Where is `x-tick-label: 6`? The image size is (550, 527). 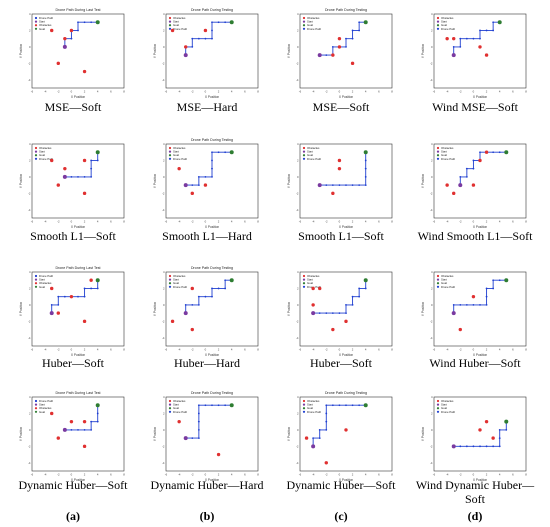 x-tick-label: 6 is located at coordinates (111, 350).